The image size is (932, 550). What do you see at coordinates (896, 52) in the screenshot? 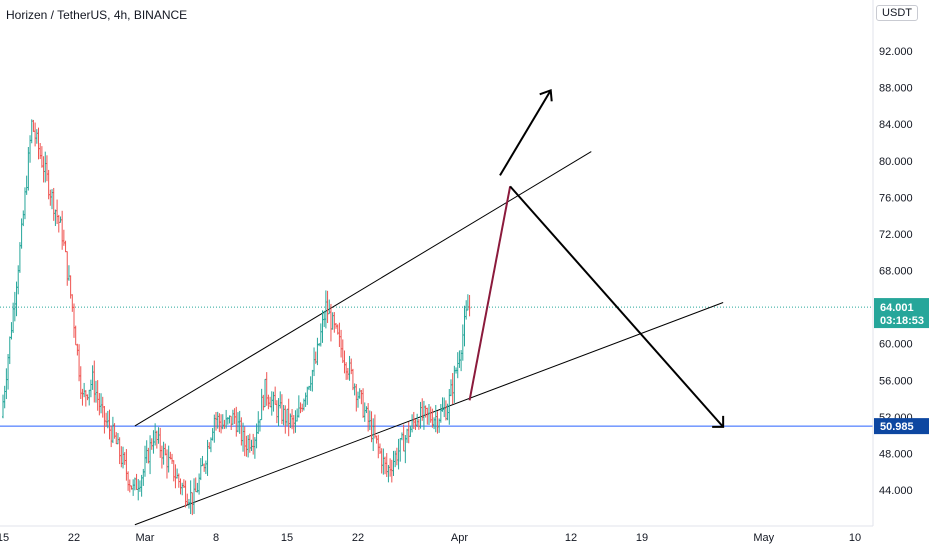
I see `y-tick-label: 92.000` at bounding box center [896, 52].